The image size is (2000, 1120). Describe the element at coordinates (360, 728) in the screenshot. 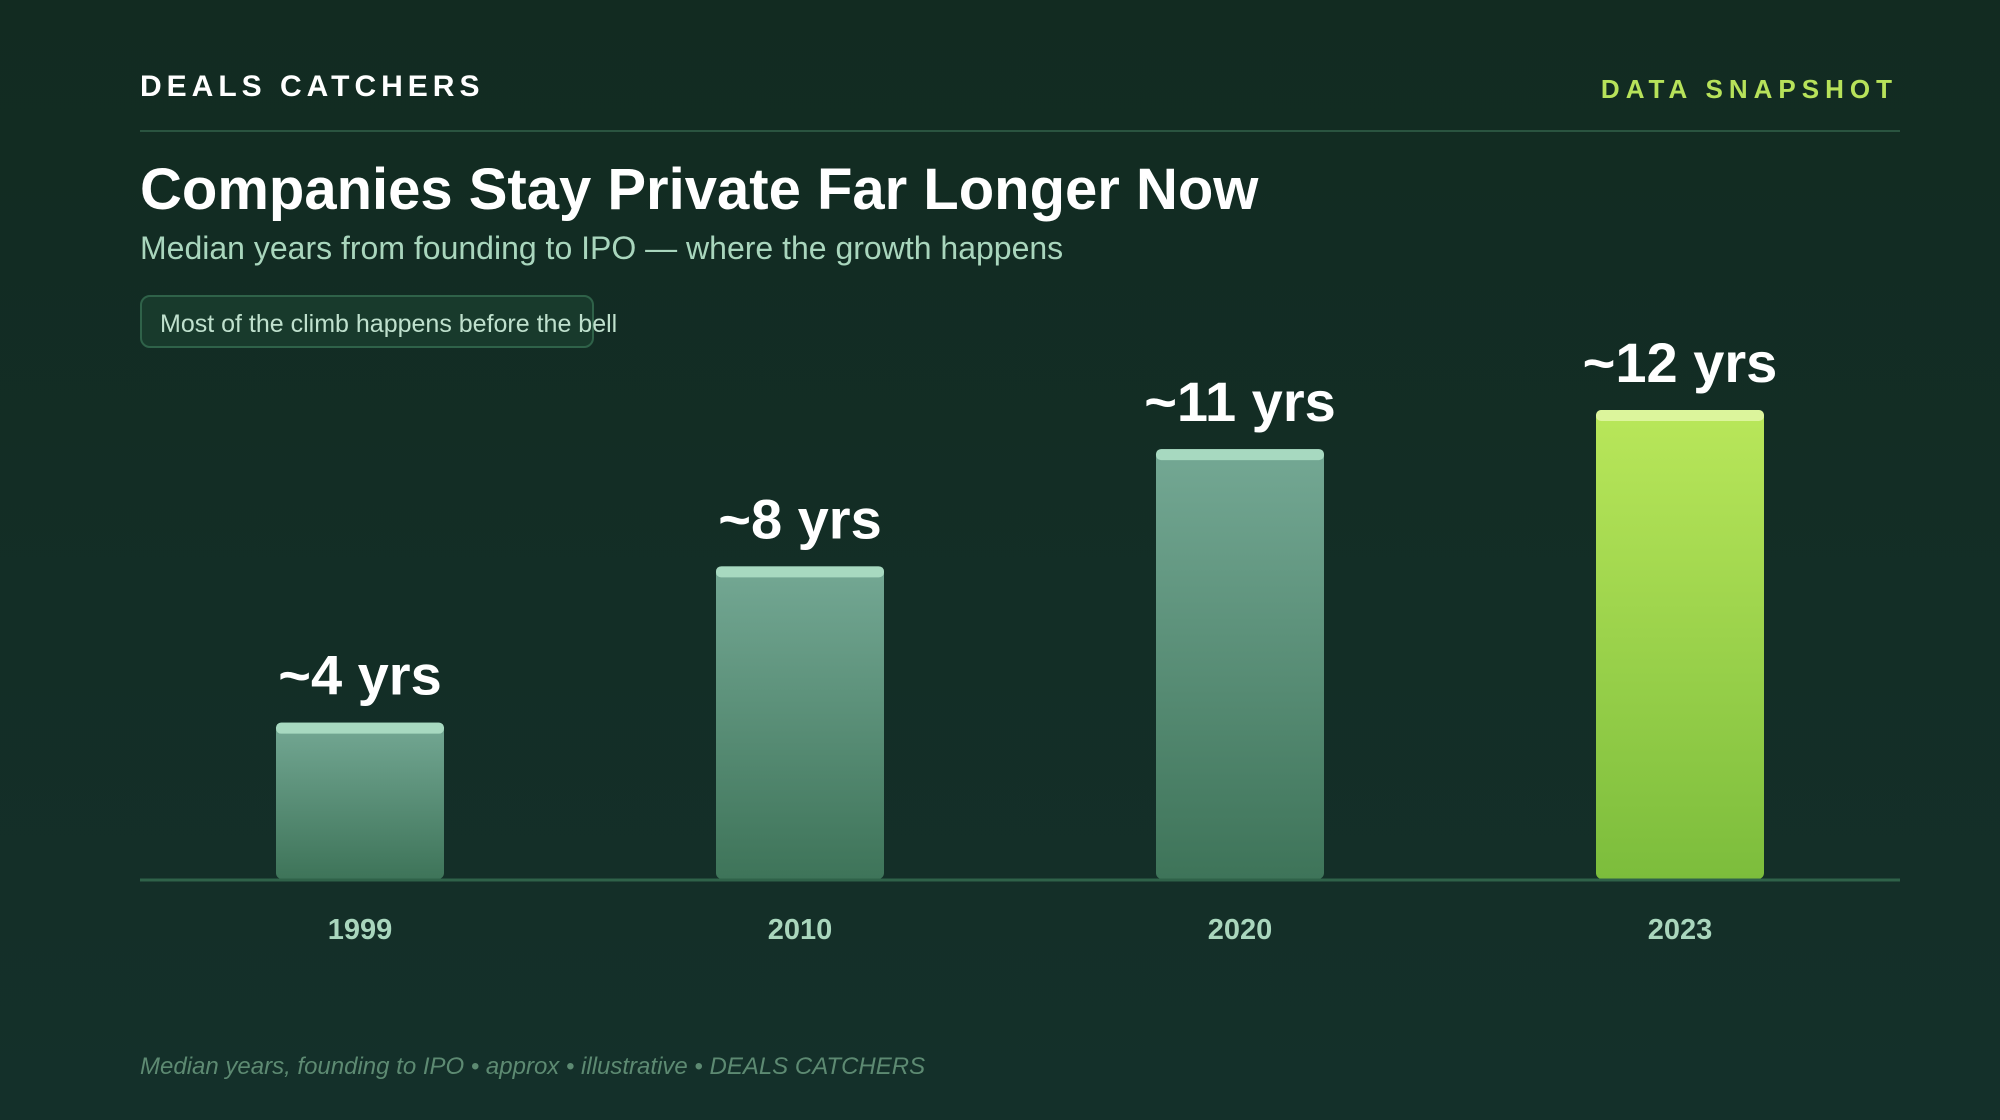

I see `bar-cap-1999` at that location.